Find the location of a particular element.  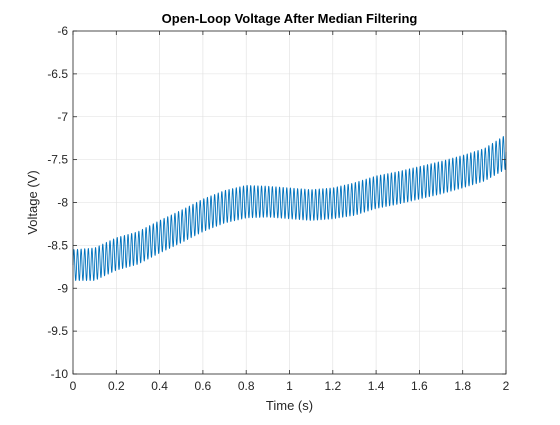

x-tick-label: 1 is located at coordinates (289, 386).